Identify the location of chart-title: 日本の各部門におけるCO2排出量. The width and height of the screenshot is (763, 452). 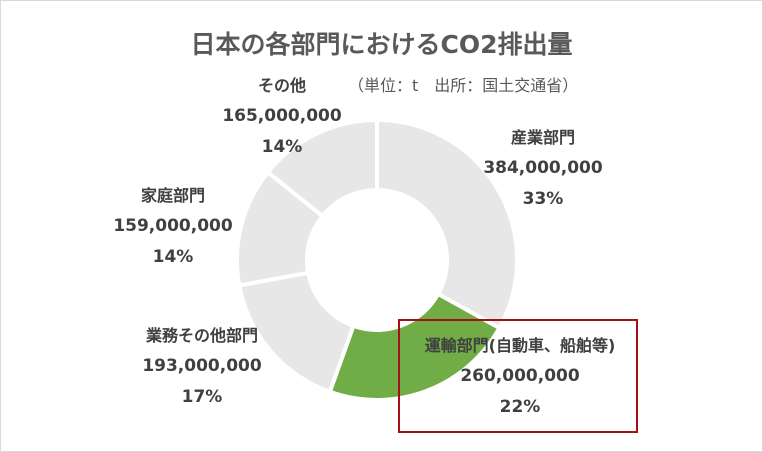
(381, 44).